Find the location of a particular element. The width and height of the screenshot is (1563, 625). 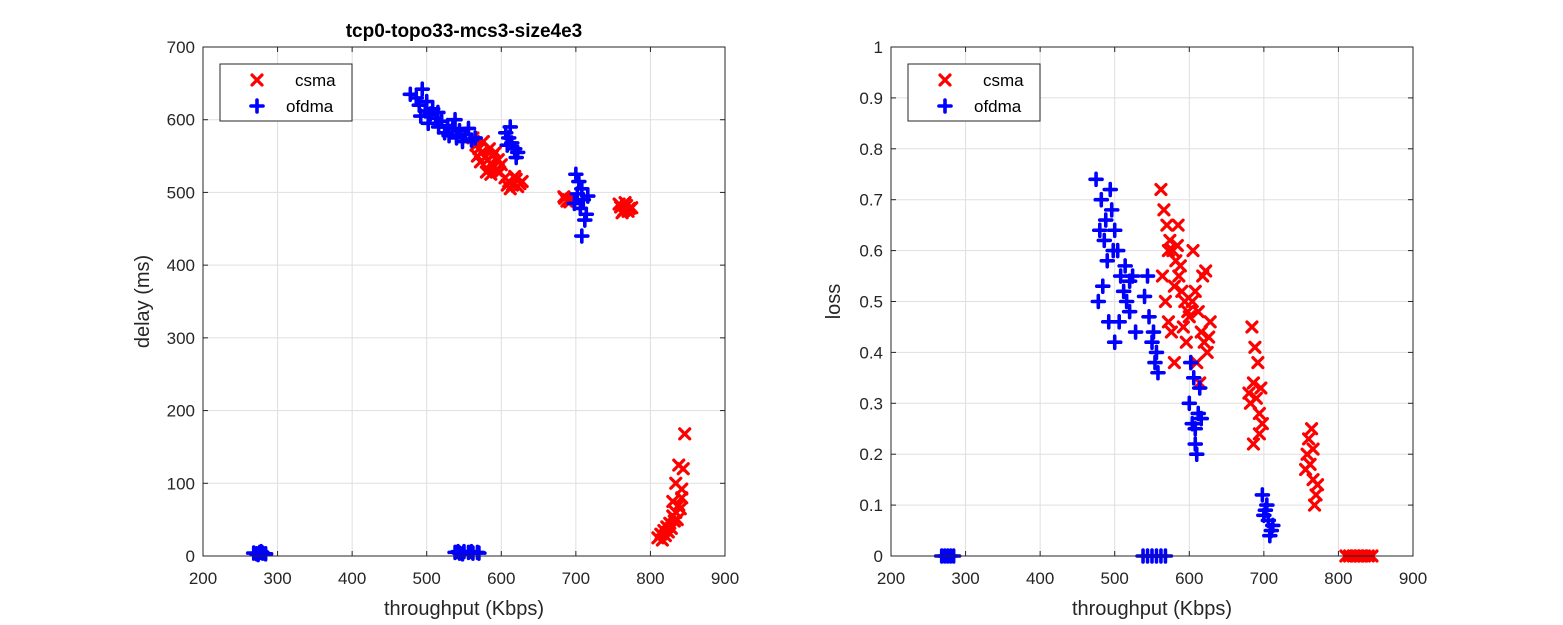

x-axis-label: throughput (Kbps) is located at coordinates (1152, 609).